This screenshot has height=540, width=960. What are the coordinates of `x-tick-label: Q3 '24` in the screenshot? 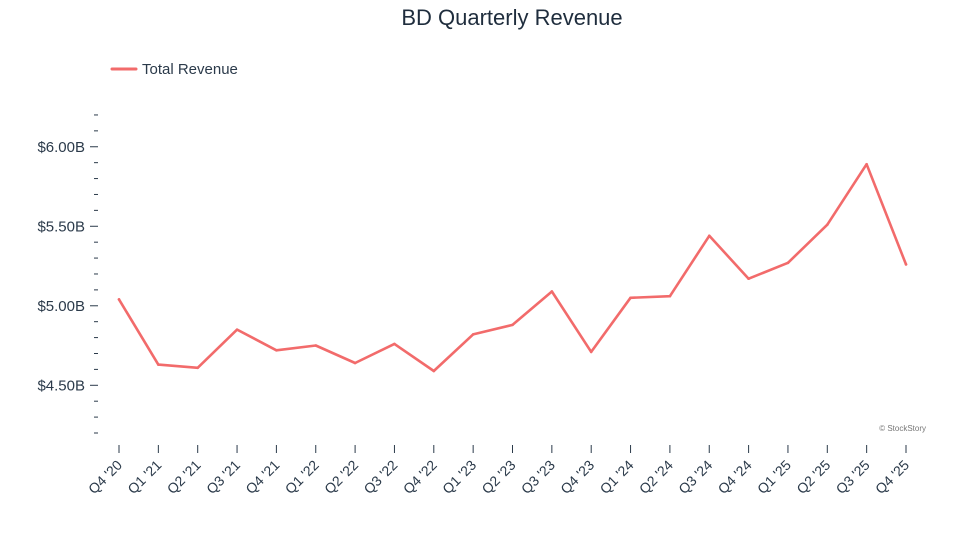 It's located at (695, 477).